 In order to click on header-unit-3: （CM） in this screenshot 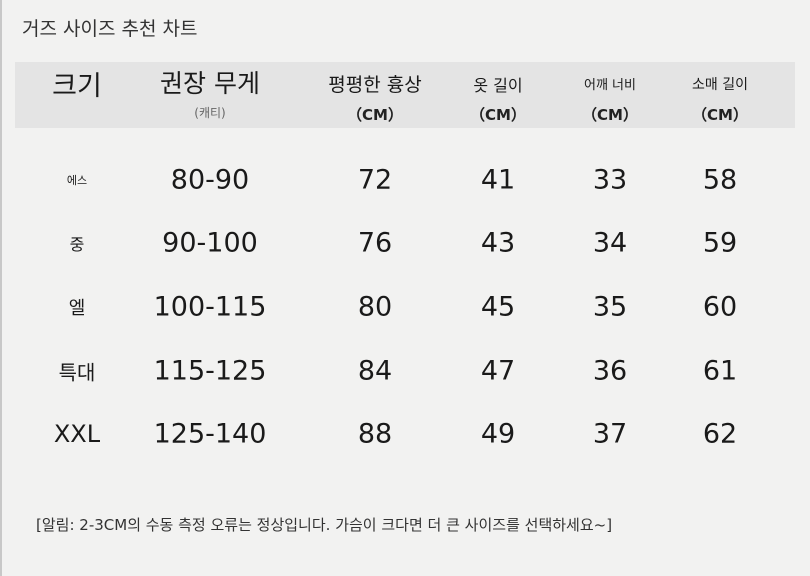, I will do `click(498, 115)`.